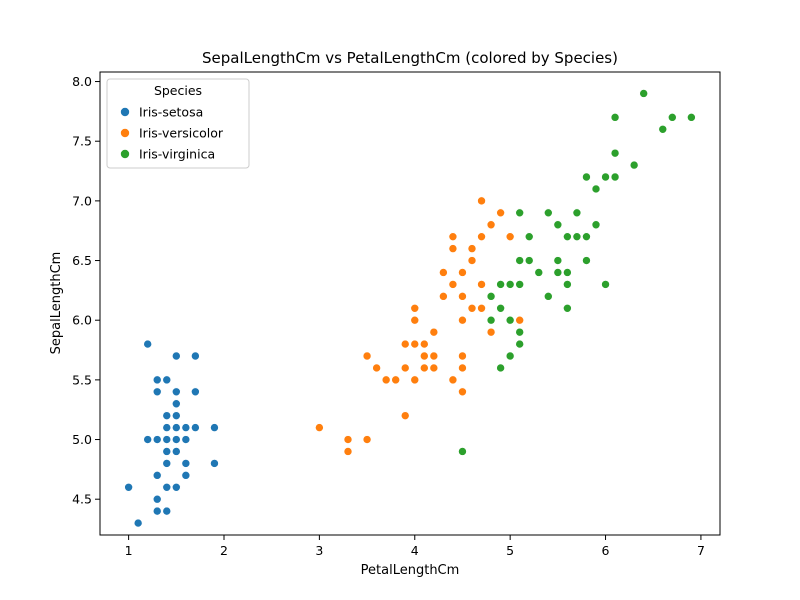 The image size is (800, 600). I want to click on x-axis-ticks: 1 2 3 4 5 6 7, so click(415, 546).